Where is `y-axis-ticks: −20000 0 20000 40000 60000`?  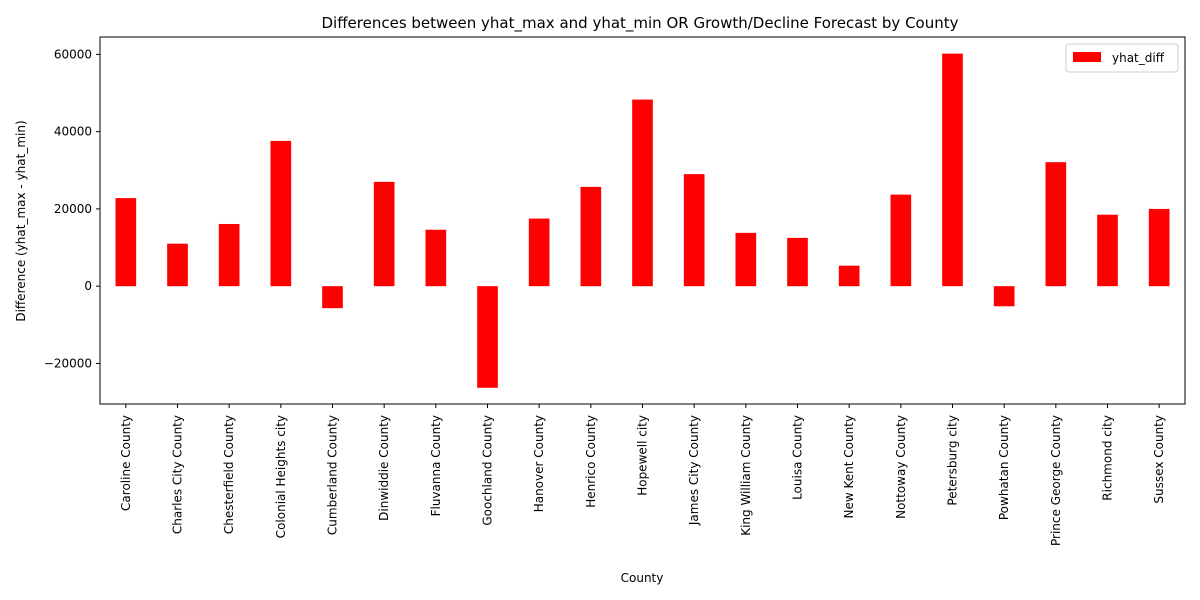 y-axis-ticks: −20000 0 20000 40000 60000 is located at coordinates (72, 208).